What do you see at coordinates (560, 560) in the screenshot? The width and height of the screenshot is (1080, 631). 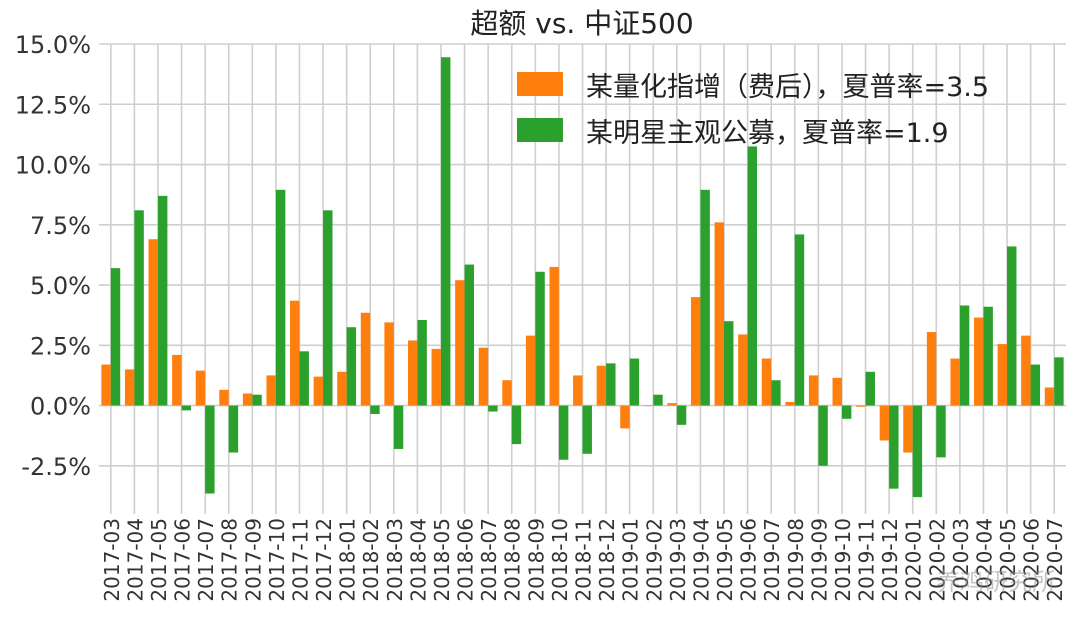 I see `x-tick-label: 2018-10` at bounding box center [560, 560].